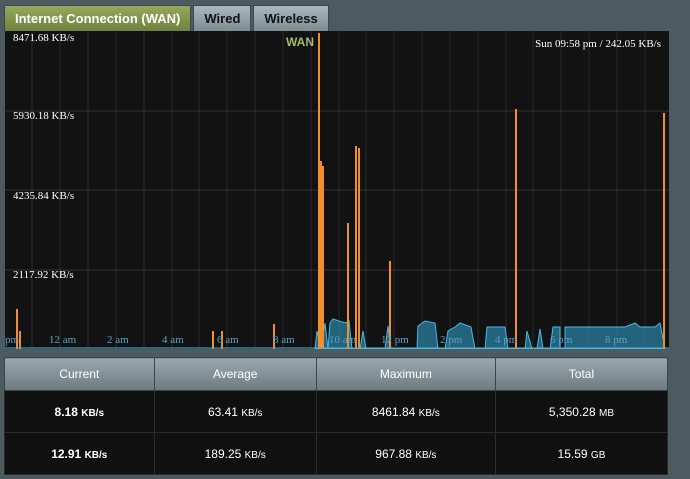  I want to click on tab-internet-connection: Internet Connection (WAN), so click(98, 18).